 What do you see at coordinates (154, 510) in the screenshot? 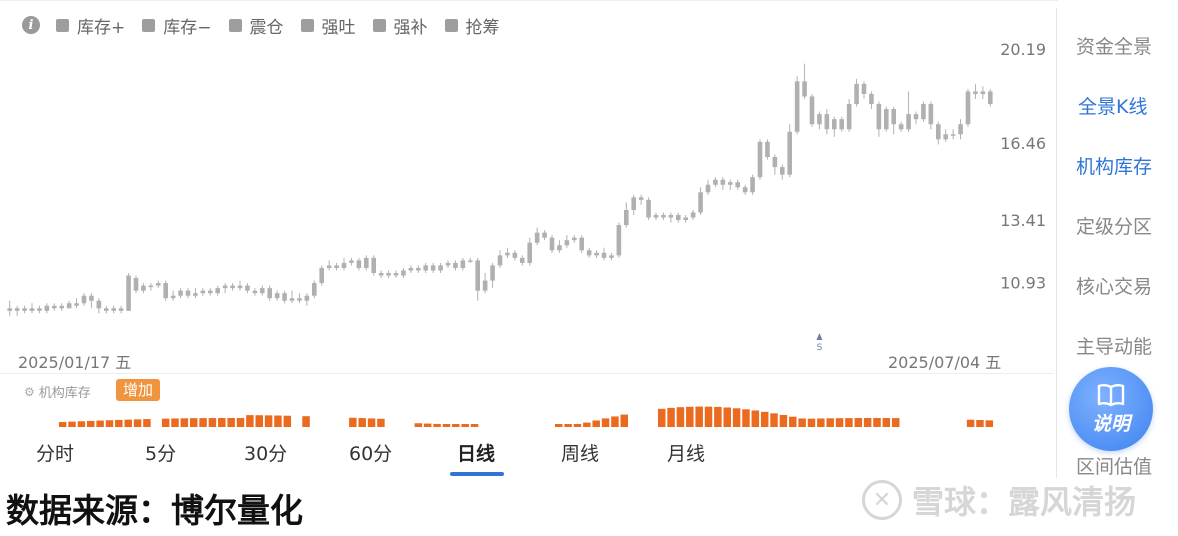
I see `data-source-caption: 数据来源：博尔量化` at bounding box center [154, 510].